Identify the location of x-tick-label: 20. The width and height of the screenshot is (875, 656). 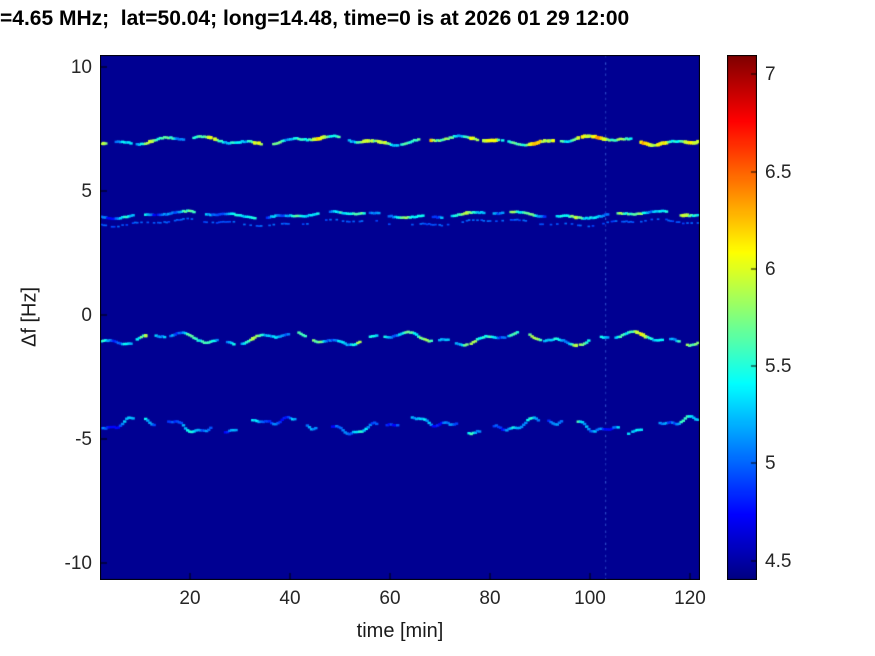
(190, 598).